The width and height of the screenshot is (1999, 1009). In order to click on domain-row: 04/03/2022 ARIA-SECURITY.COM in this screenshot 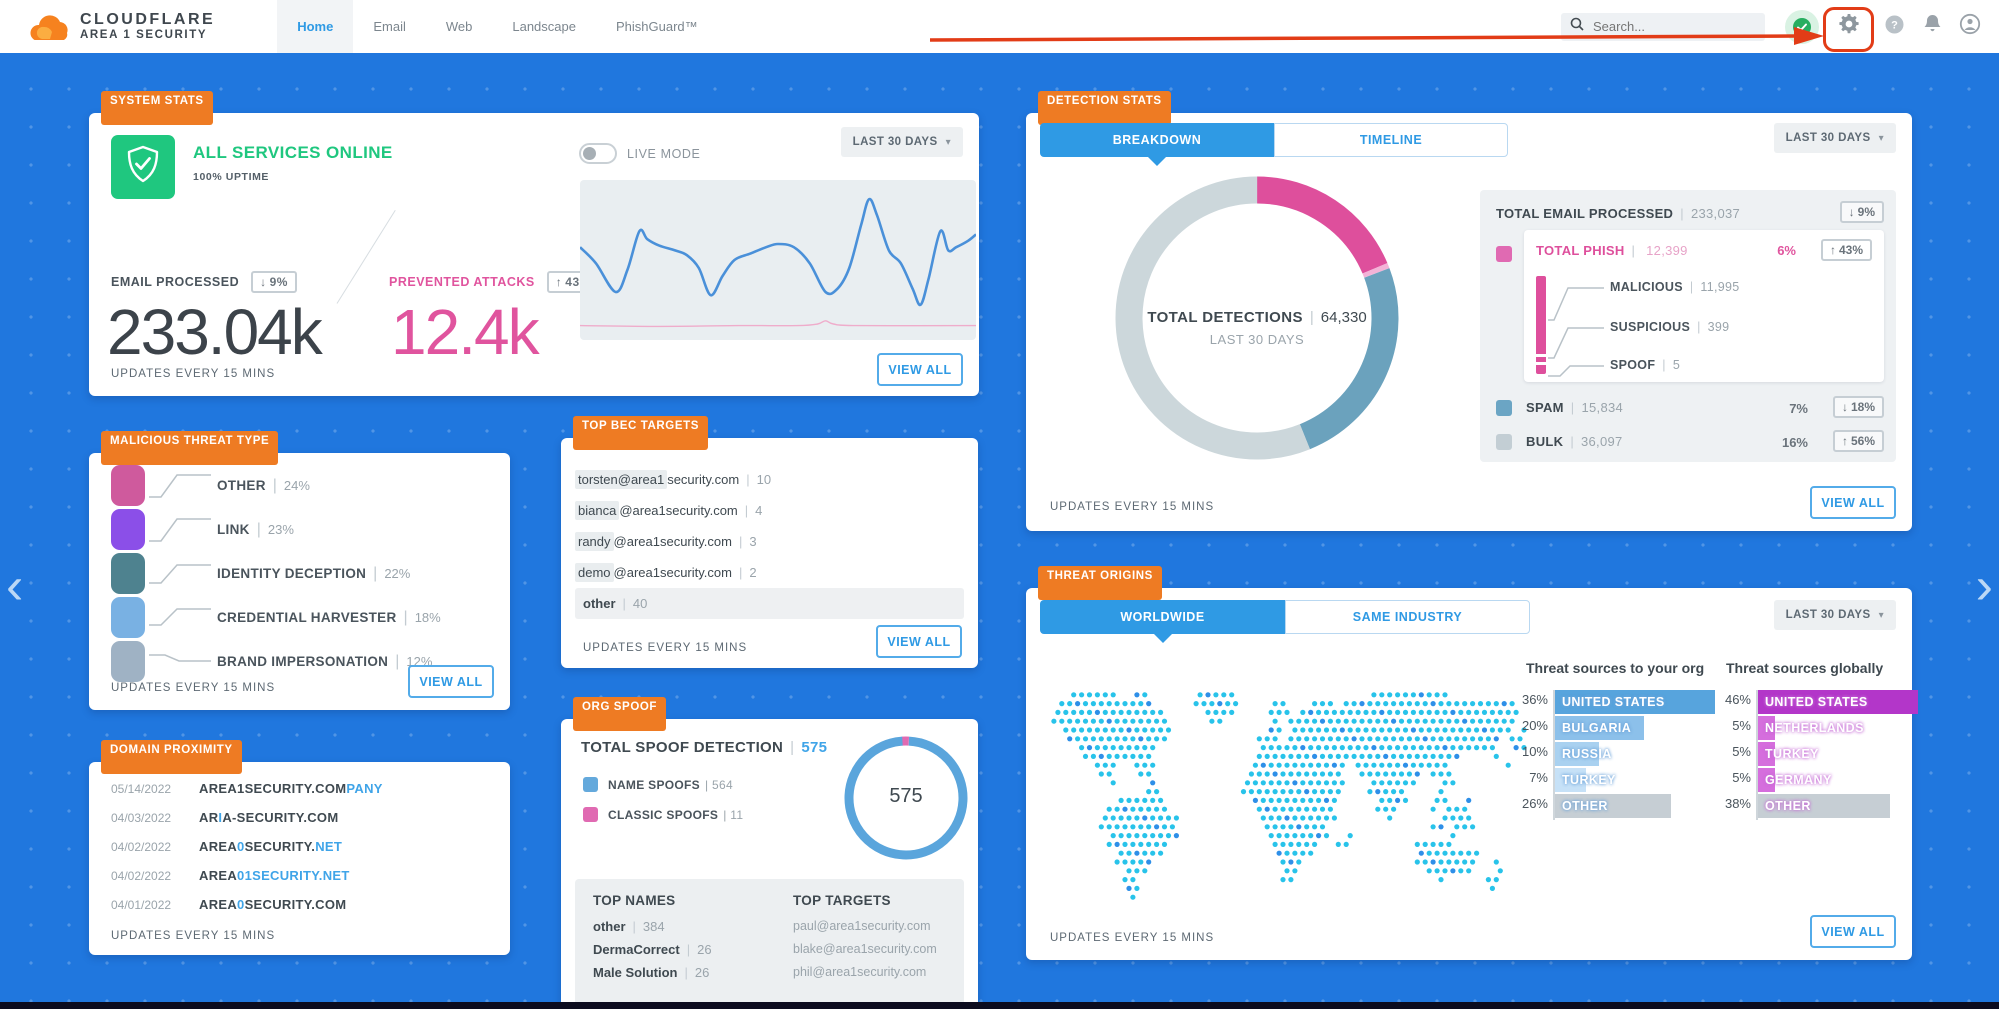, I will do `click(302, 817)`.